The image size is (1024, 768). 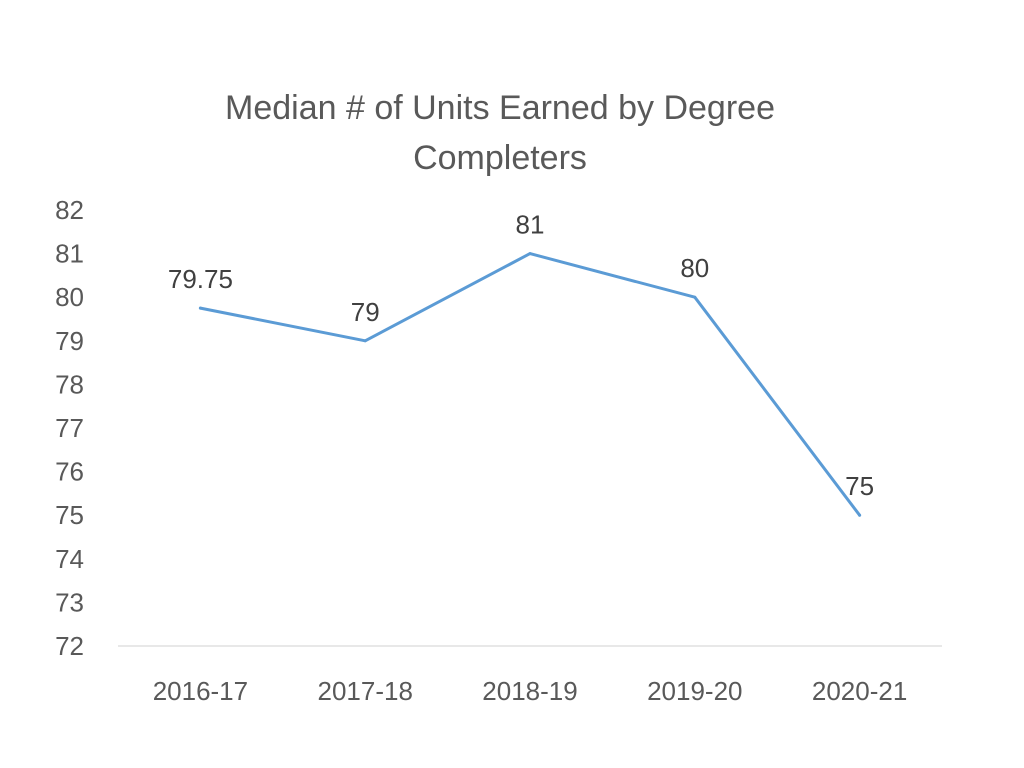 What do you see at coordinates (69, 384) in the screenshot?
I see `y-tick-label: 78` at bounding box center [69, 384].